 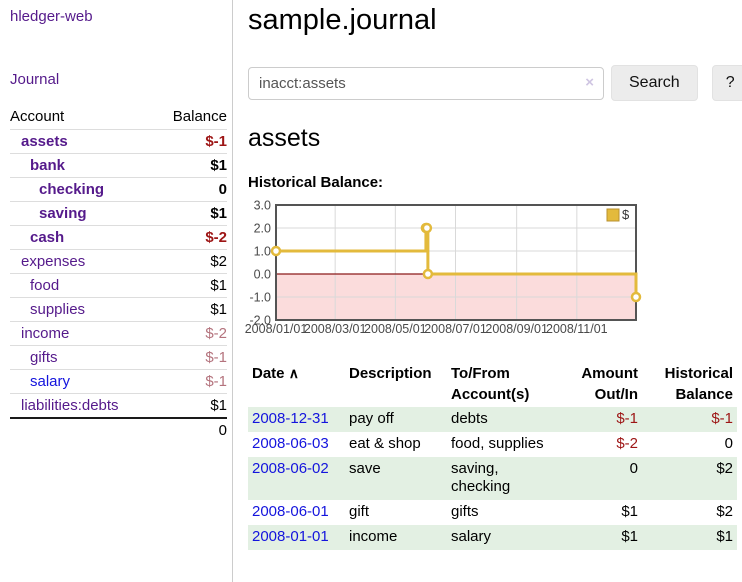 What do you see at coordinates (53, 261) in the screenshot?
I see `account-link-expenses: expenses` at bounding box center [53, 261].